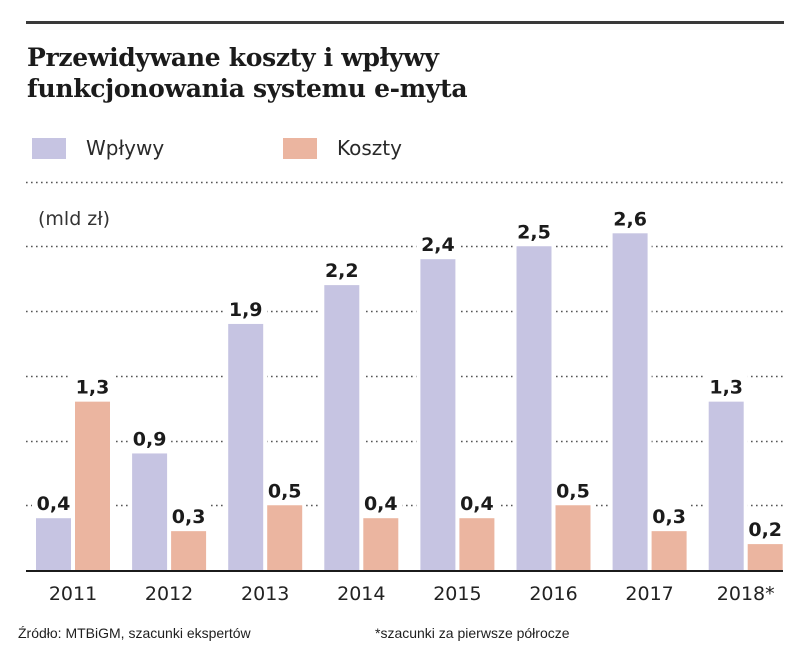  Describe the element at coordinates (573, 537) in the screenshot. I see `bar-koszty-2016` at that location.